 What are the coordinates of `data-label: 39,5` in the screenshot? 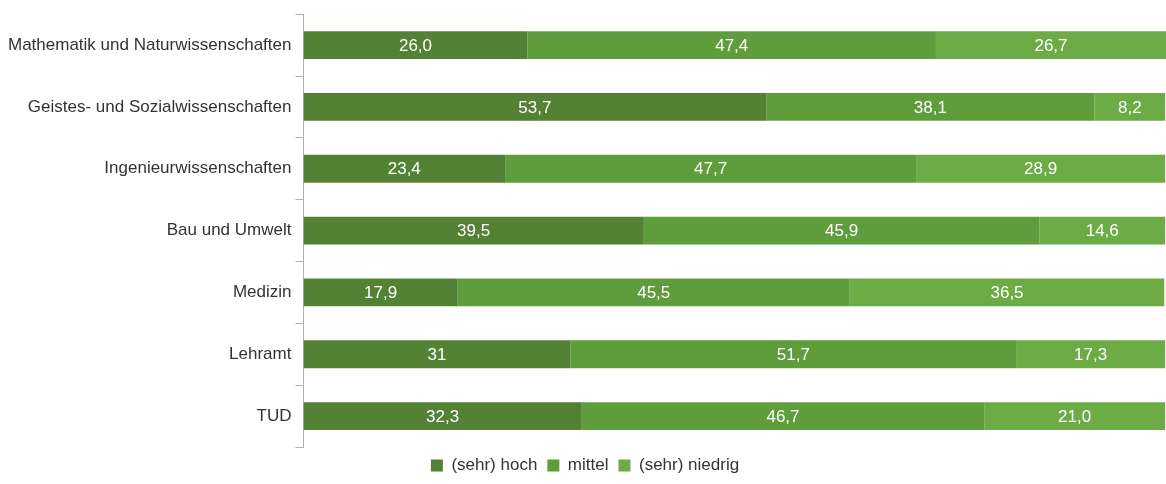 It's located at (474, 231).